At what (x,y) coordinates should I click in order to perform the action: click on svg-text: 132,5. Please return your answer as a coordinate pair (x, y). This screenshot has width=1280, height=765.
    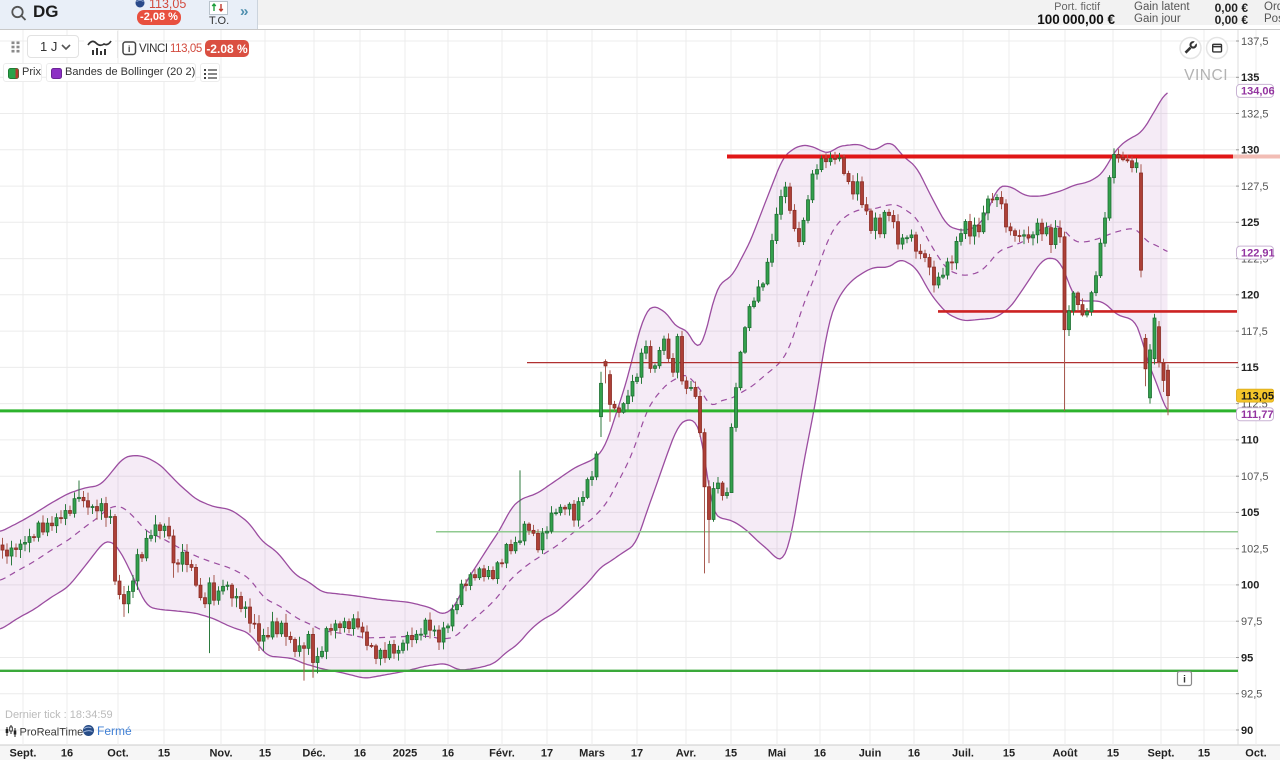
    Looking at the image, I should click on (1255, 114).